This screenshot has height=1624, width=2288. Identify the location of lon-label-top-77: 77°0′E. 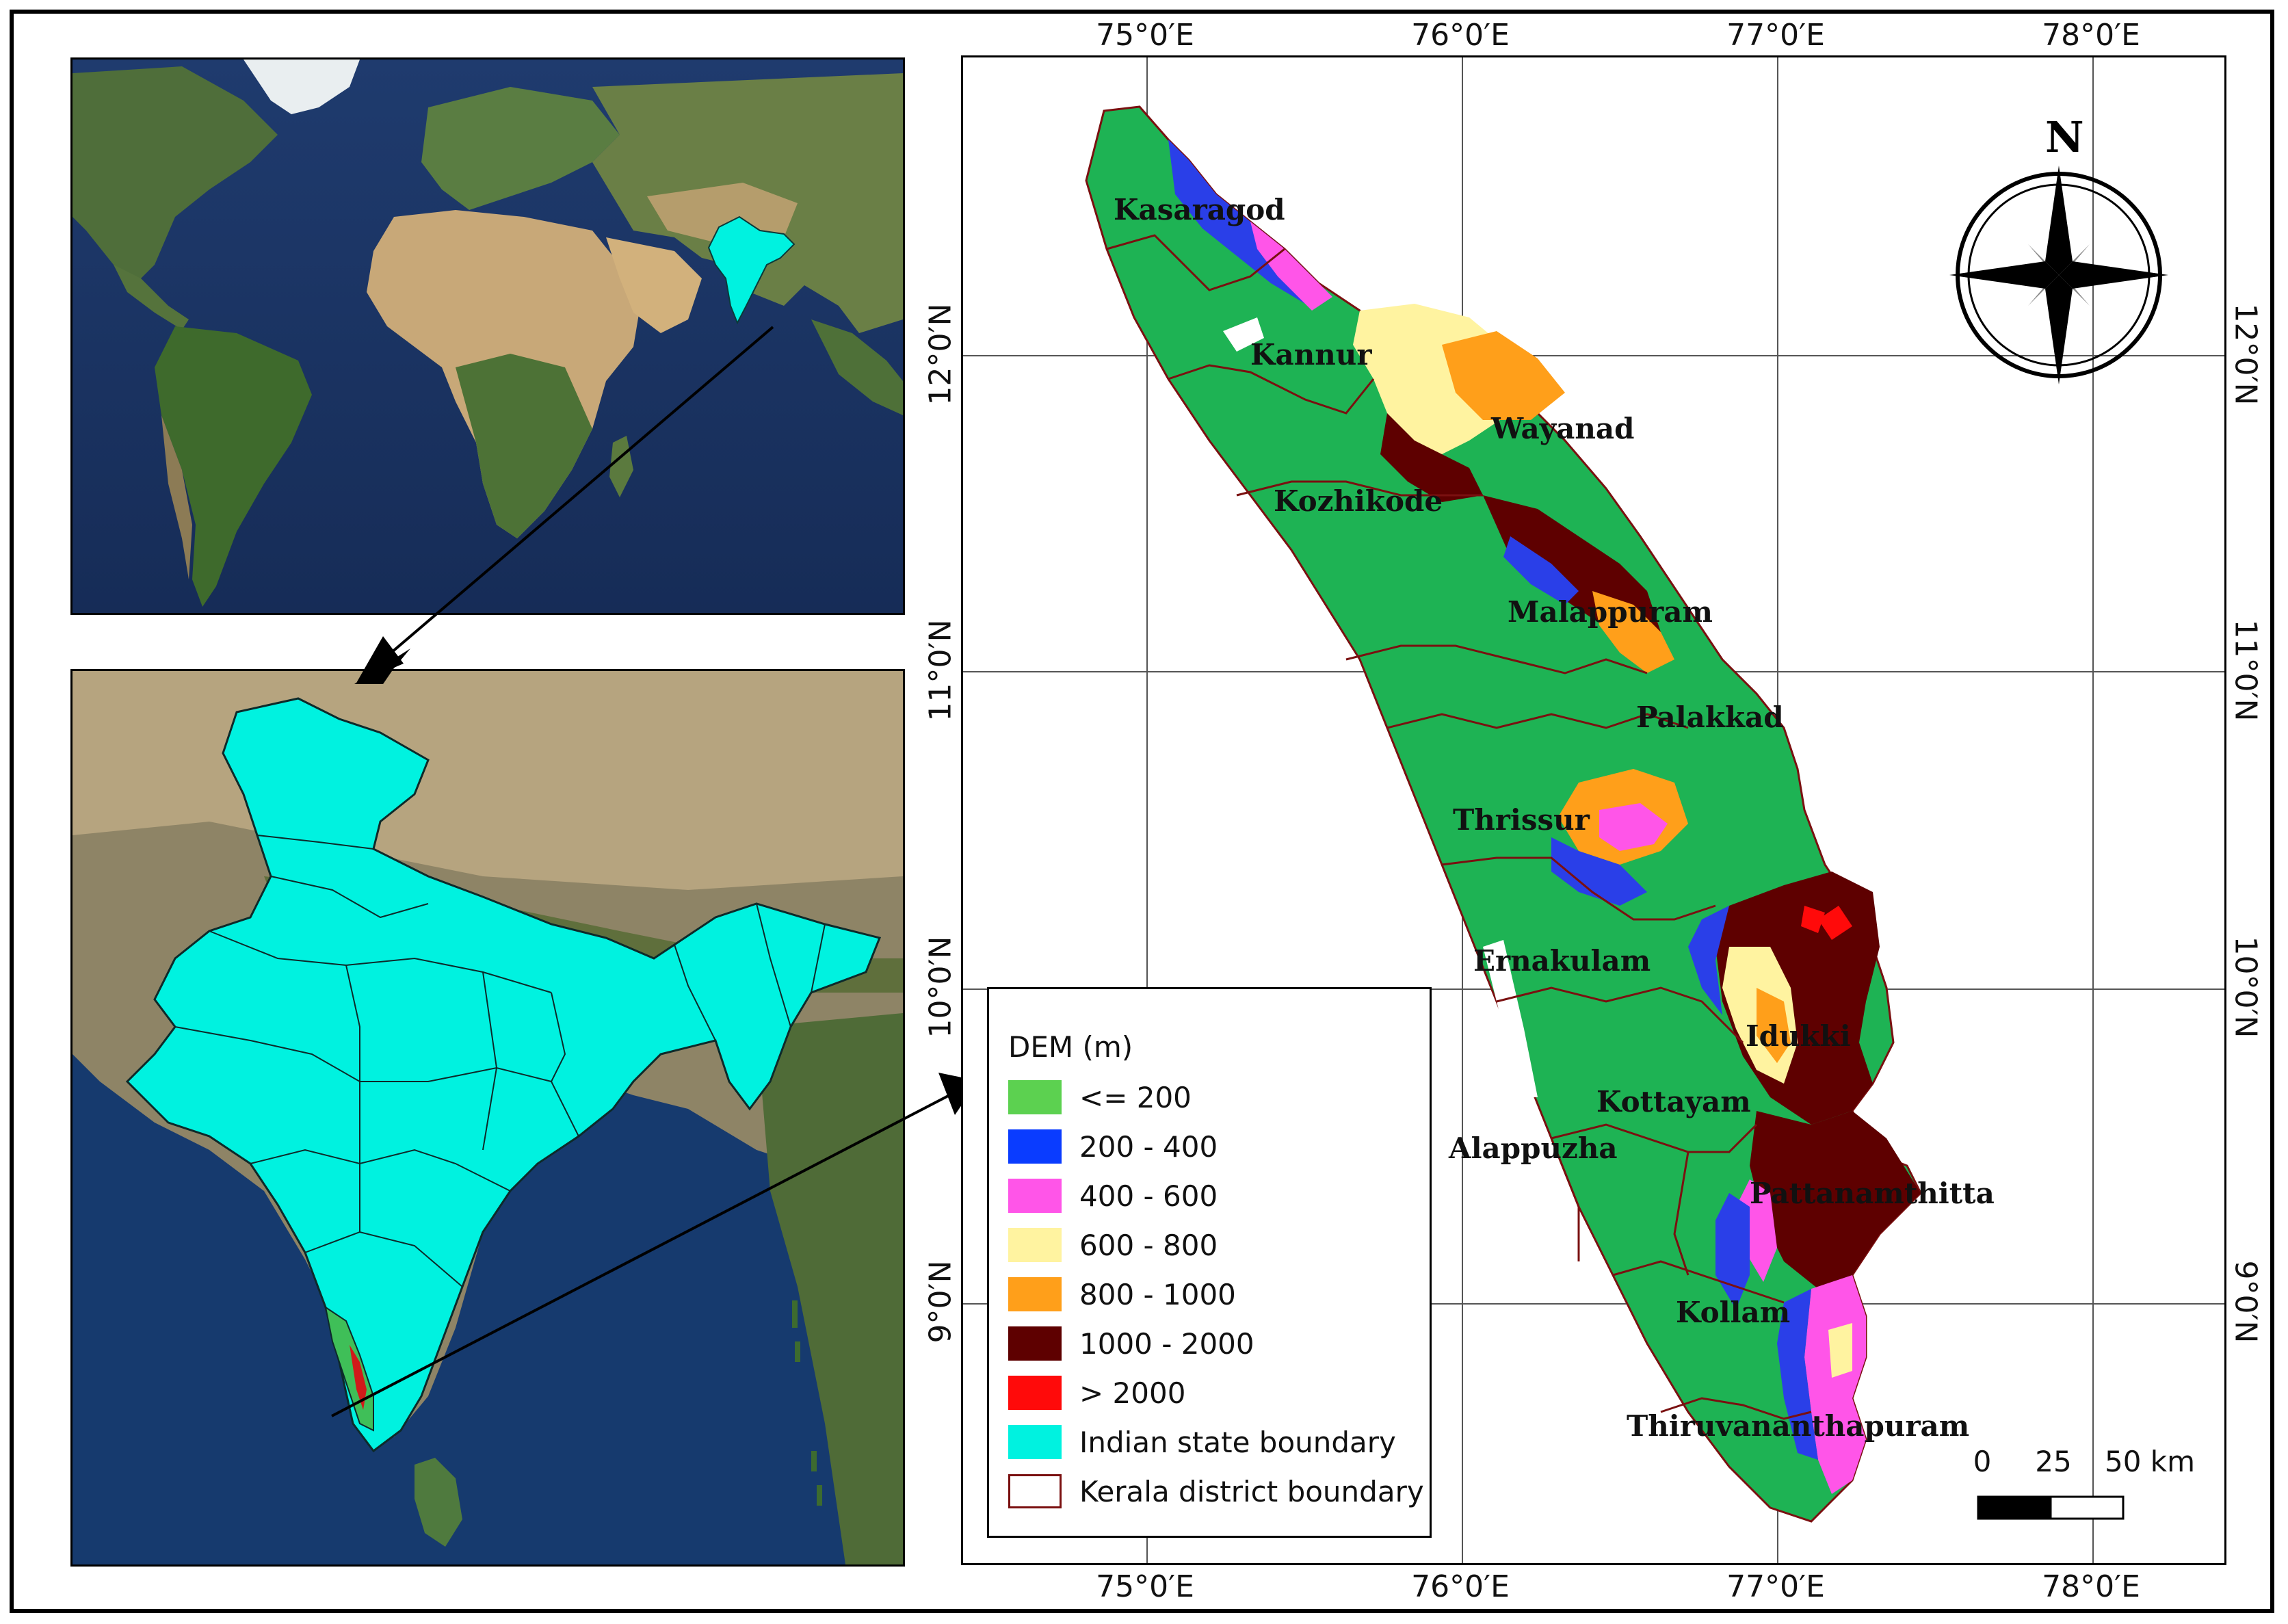
(1775, 35).